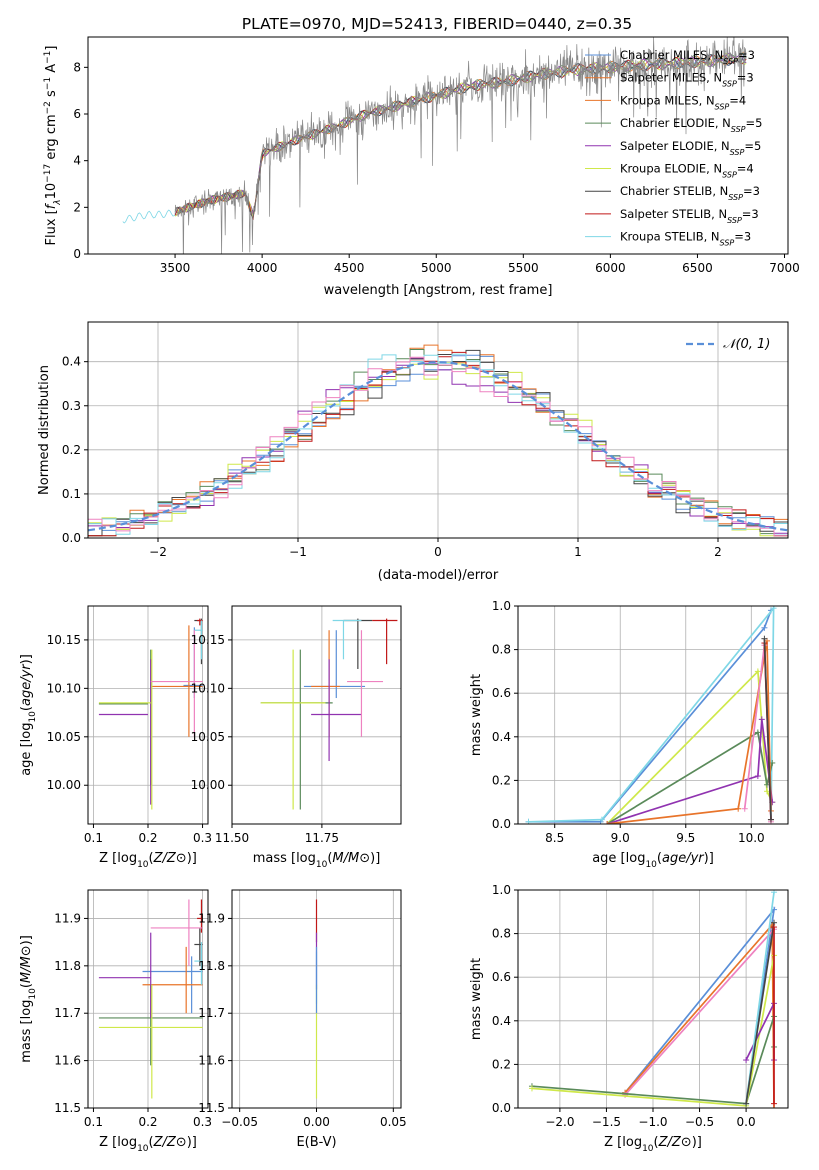 This screenshot has width=819, height=1170. What do you see at coordinates (438, 575) in the screenshot?
I see `x-axis-label: (data-model)/error` at bounding box center [438, 575].